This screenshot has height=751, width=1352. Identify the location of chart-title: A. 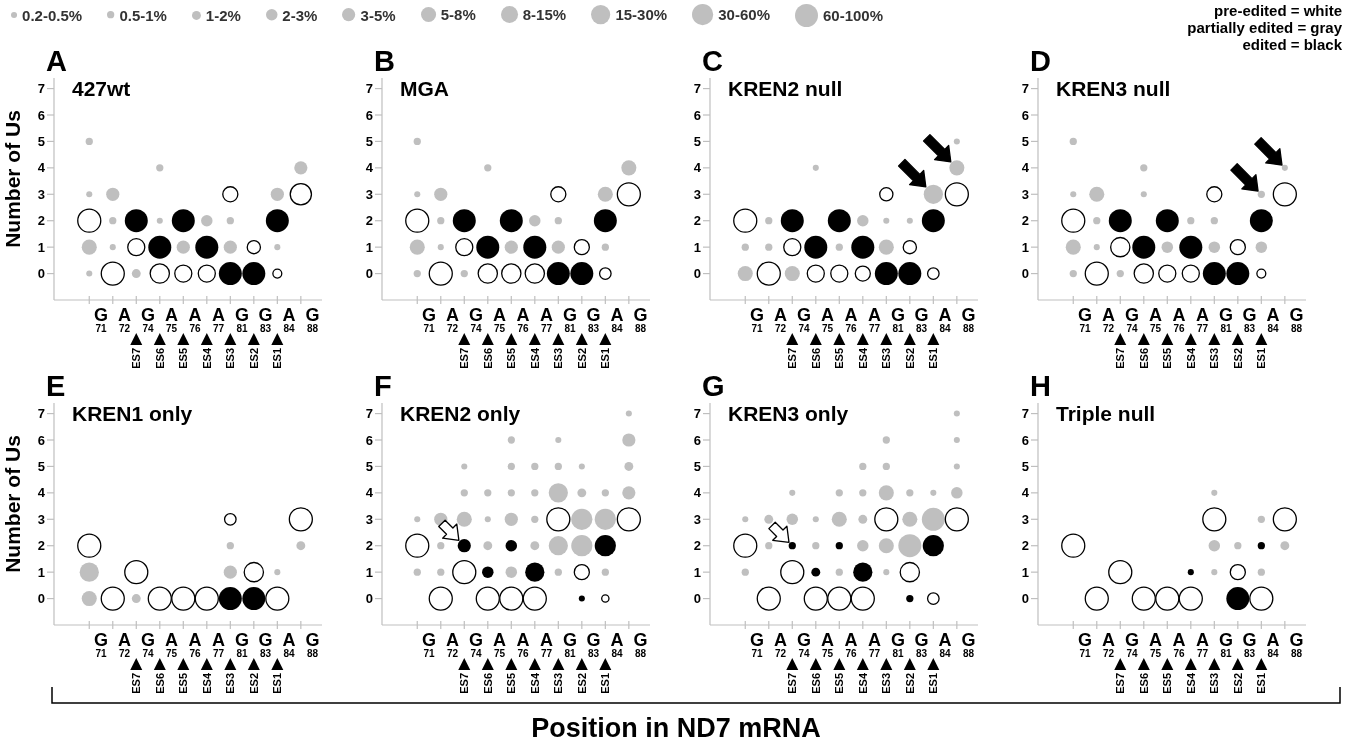
(56, 61).